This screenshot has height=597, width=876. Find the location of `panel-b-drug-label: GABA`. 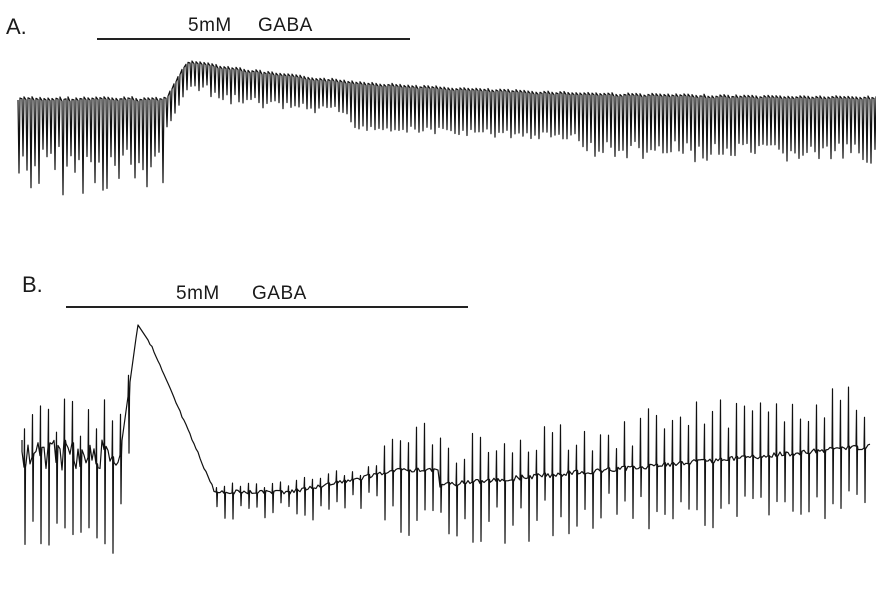

panel-b-drug-label: GABA is located at coordinates (279, 293).